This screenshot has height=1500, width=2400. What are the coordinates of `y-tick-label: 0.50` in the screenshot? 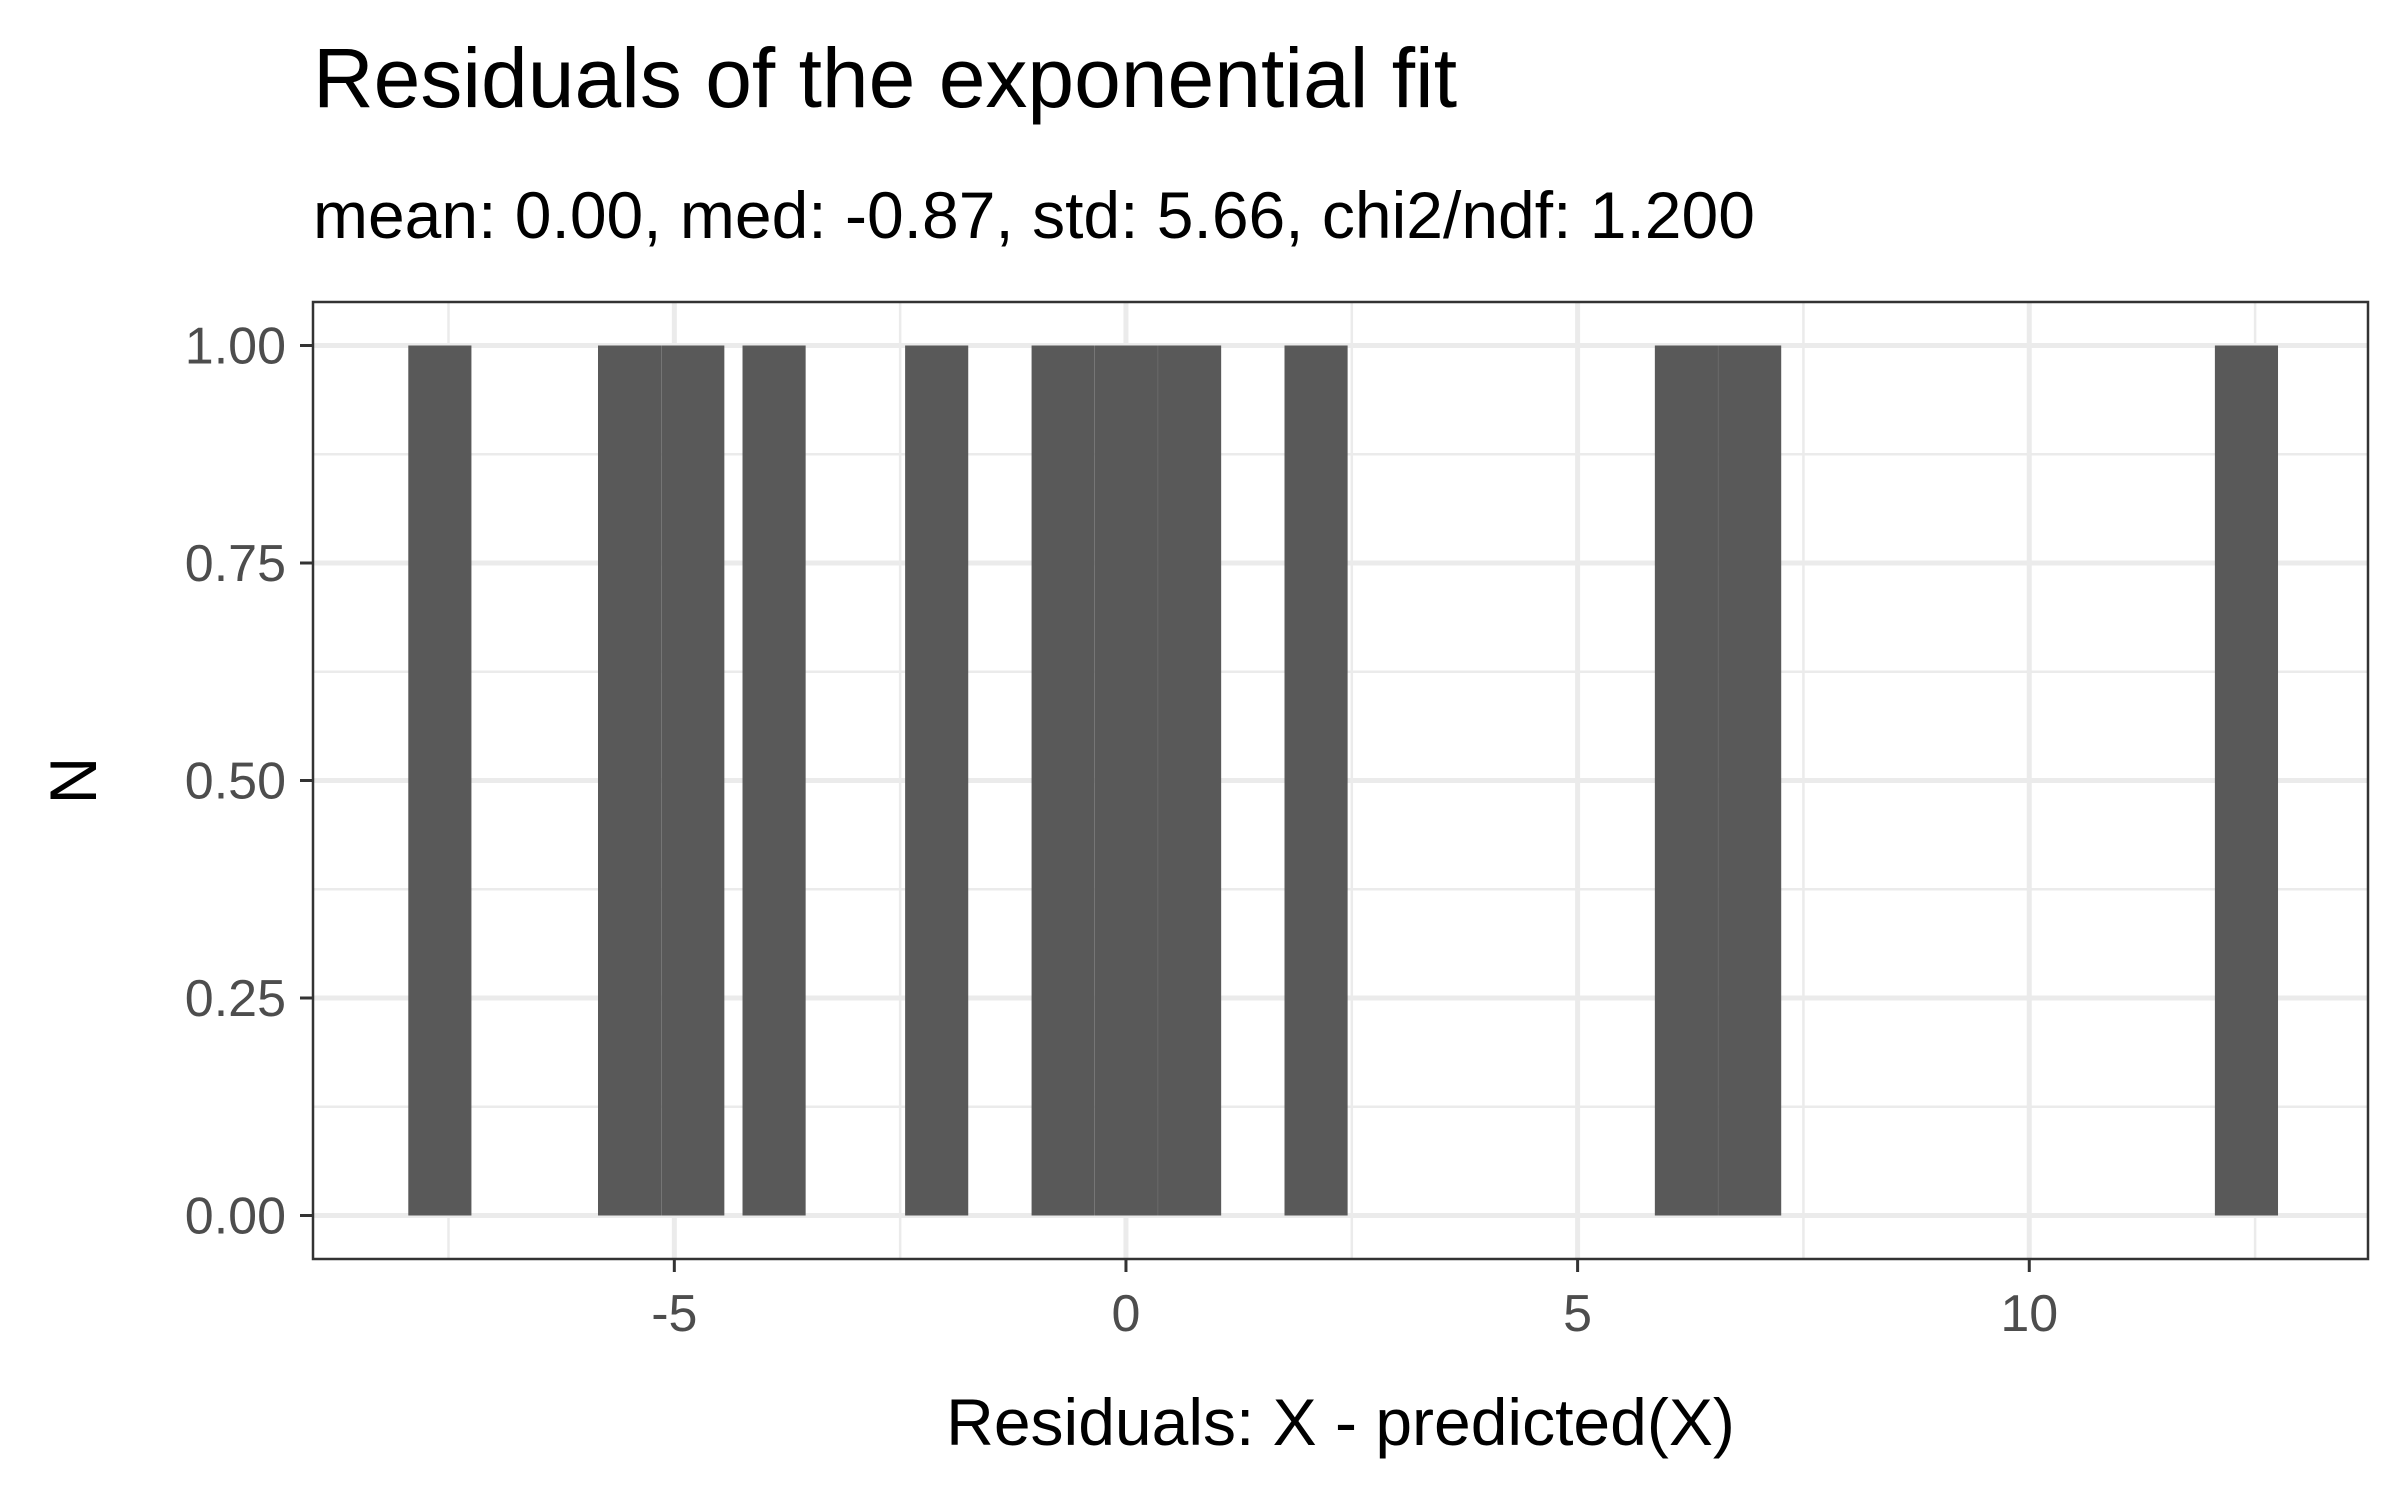 It's located at (235, 782).